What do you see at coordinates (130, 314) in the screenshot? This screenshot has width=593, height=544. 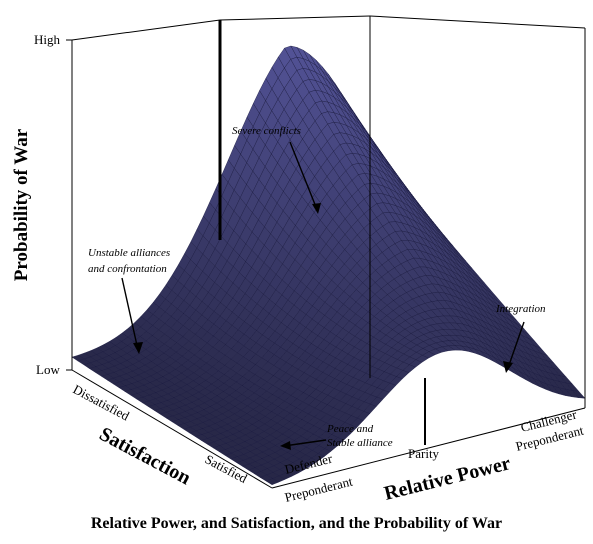 I see `arrow-unstable` at bounding box center [130, 314].